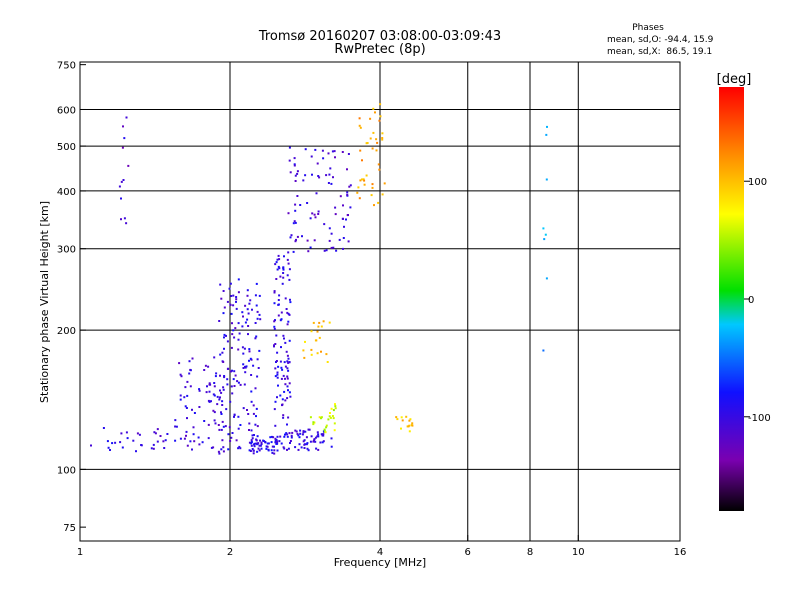 The image size is (800, 600). I want to click on x-tick-label: 10, so click(578, 552).